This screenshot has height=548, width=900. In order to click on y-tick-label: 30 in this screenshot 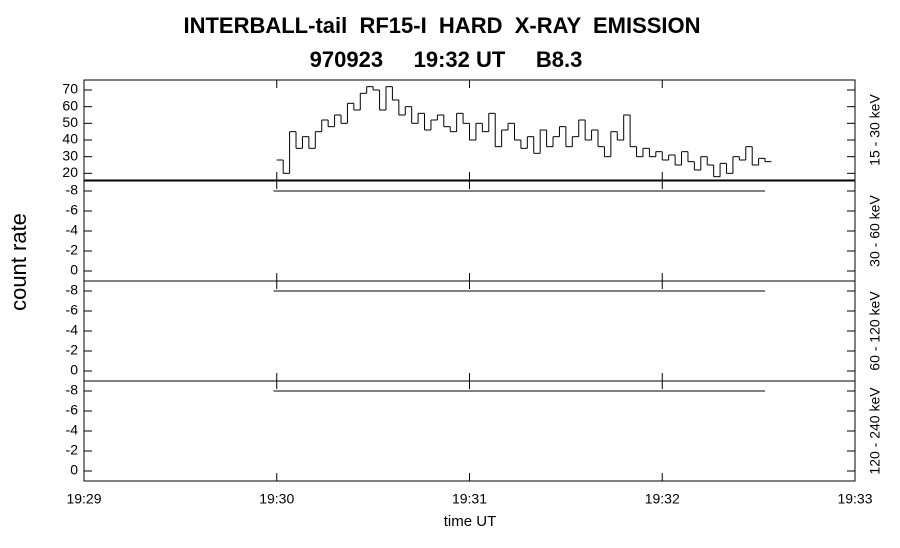, I will do `click(70, 155)`.